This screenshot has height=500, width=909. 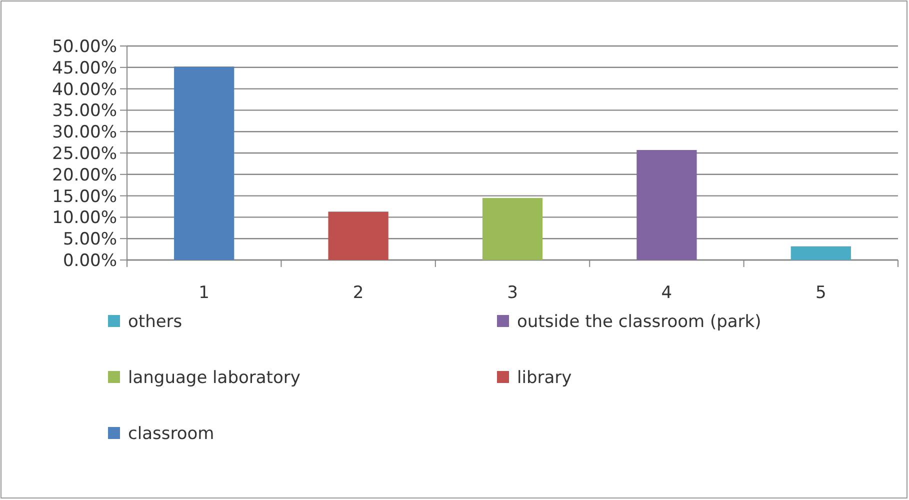 What do you see at coordinates (84, 175) in the screenshot?
I see `y-tick-label: 20.00%` at bounding box center [84, 175].